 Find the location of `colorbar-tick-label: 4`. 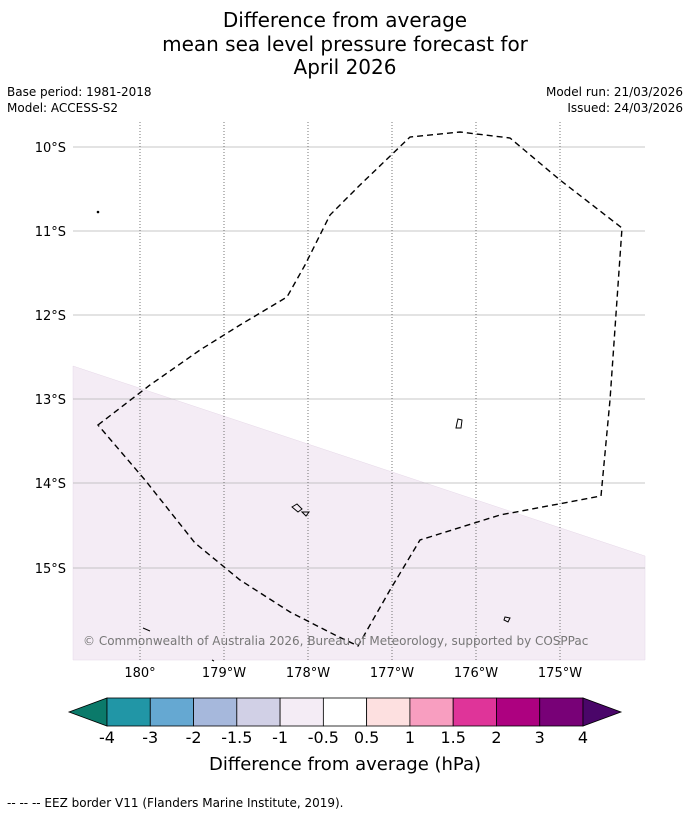

colorbar-tick-label: 4 is located at coordinates (583, 737).